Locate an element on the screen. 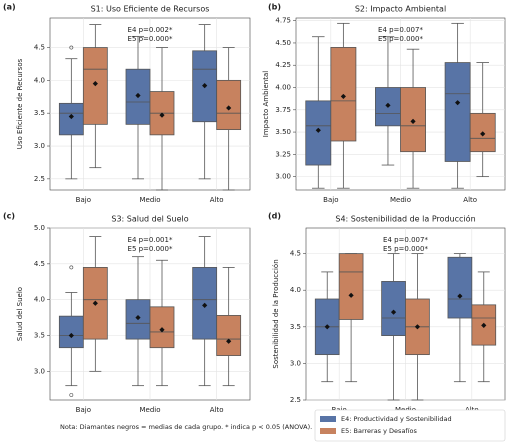 This screenshot has height=447, width=531. y-tick-label: 4.00 is located at coordinates (283, 88).